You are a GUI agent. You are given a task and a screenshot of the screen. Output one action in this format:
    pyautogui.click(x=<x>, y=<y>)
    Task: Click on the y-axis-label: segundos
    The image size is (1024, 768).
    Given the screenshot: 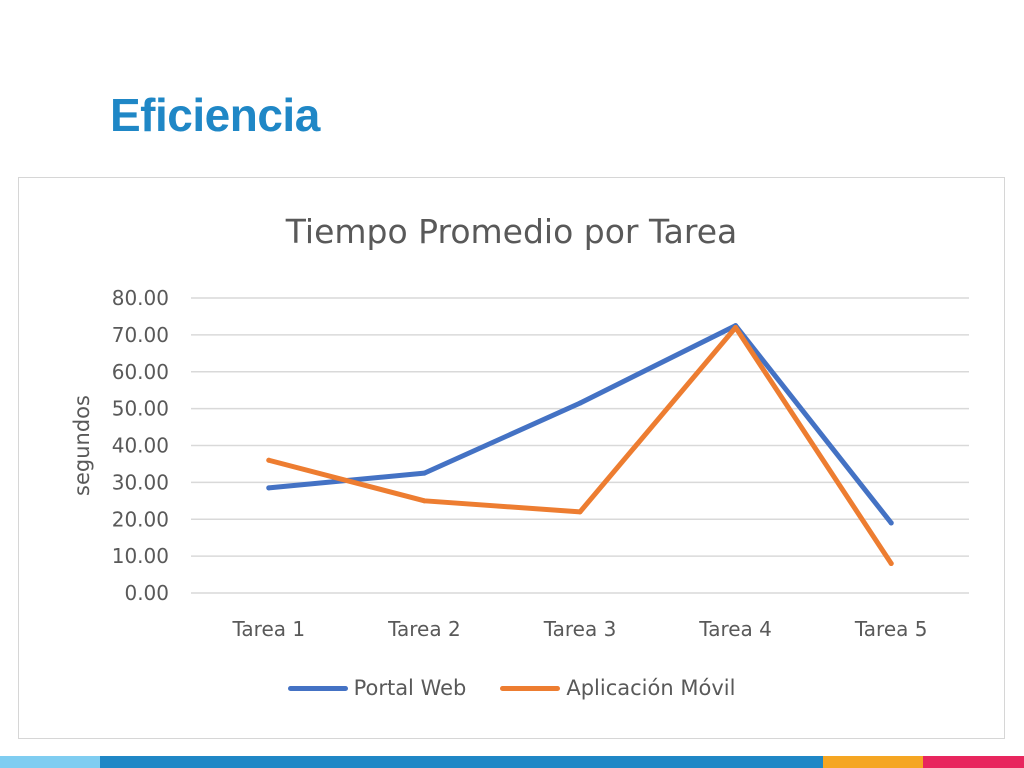 What is the action you would take?
    pyautogui.click(x=82, y=445)
    